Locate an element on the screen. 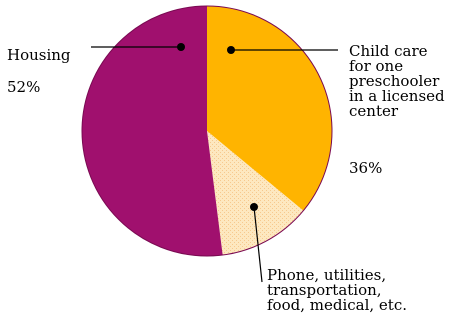 Image resolution: width=461 pixels, height=327 pixels. label-line: Phone, utilities, is located at coordinates (327, 275).